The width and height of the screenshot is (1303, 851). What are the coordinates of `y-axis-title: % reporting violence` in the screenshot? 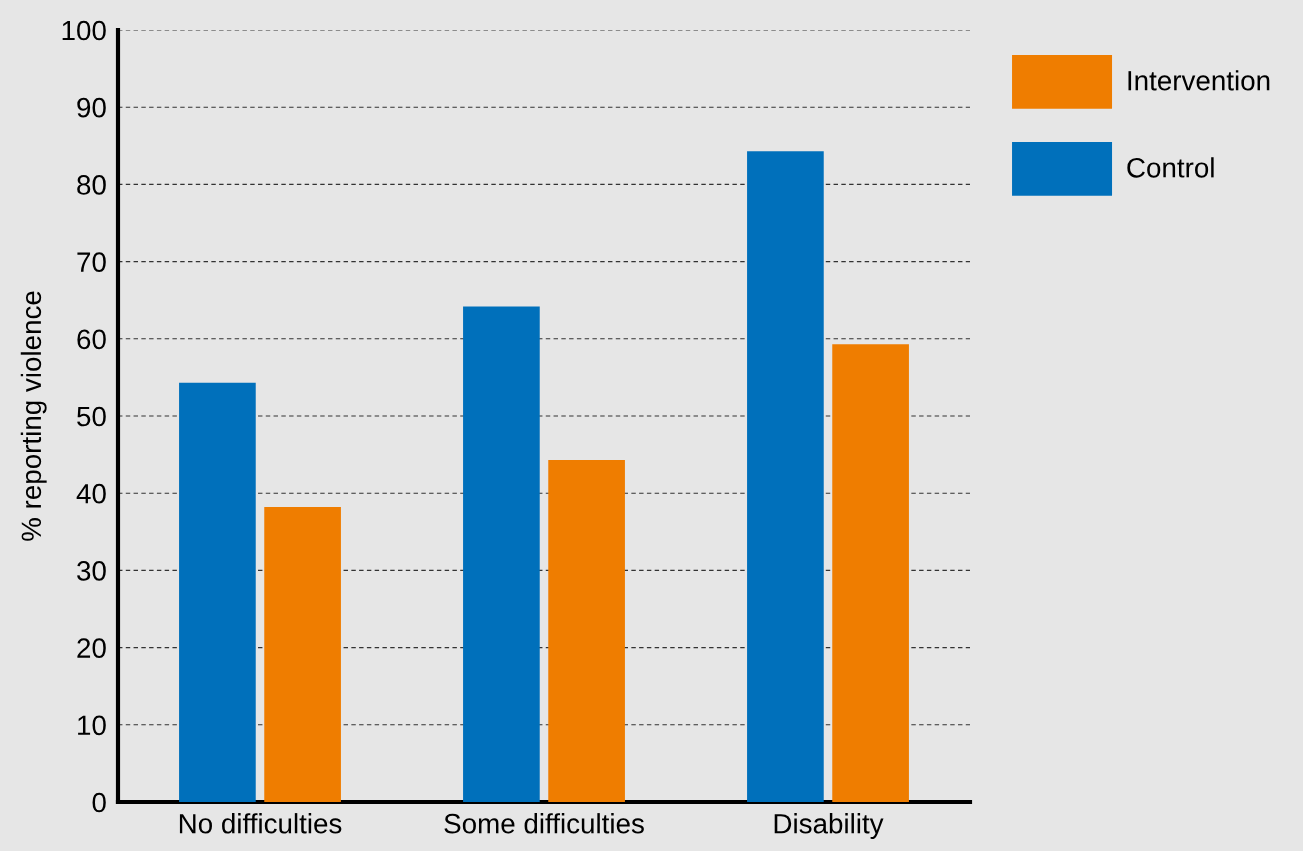 It's located at (33, 416).